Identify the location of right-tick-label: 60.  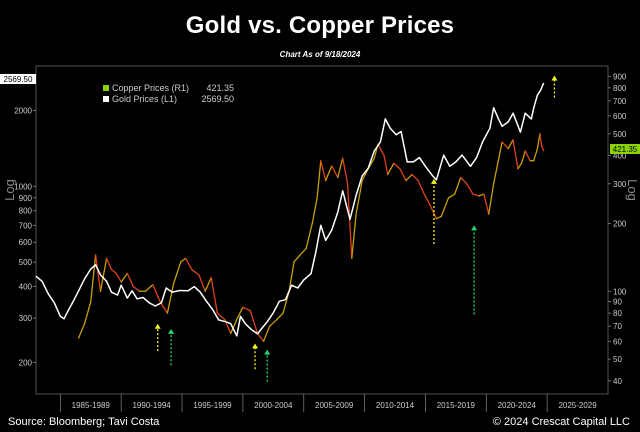
(617, 341).